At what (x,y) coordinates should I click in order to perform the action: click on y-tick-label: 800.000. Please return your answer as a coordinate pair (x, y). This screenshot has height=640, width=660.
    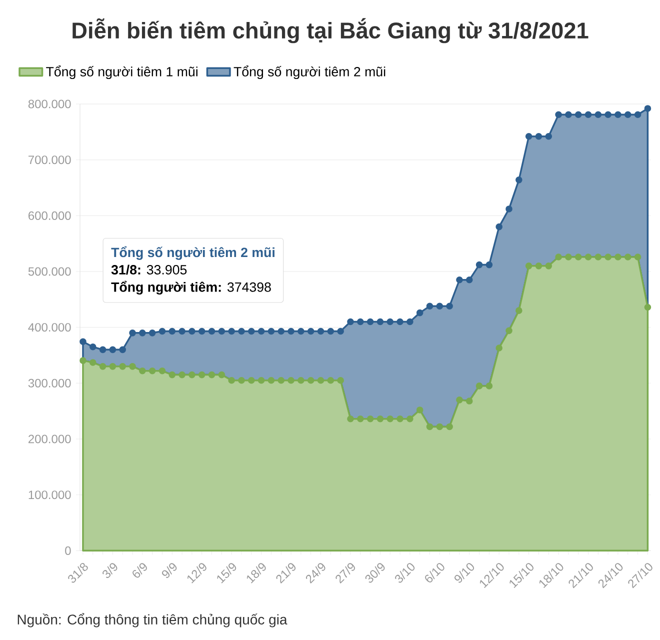
    Looking at the image, I should click on (49, 104).